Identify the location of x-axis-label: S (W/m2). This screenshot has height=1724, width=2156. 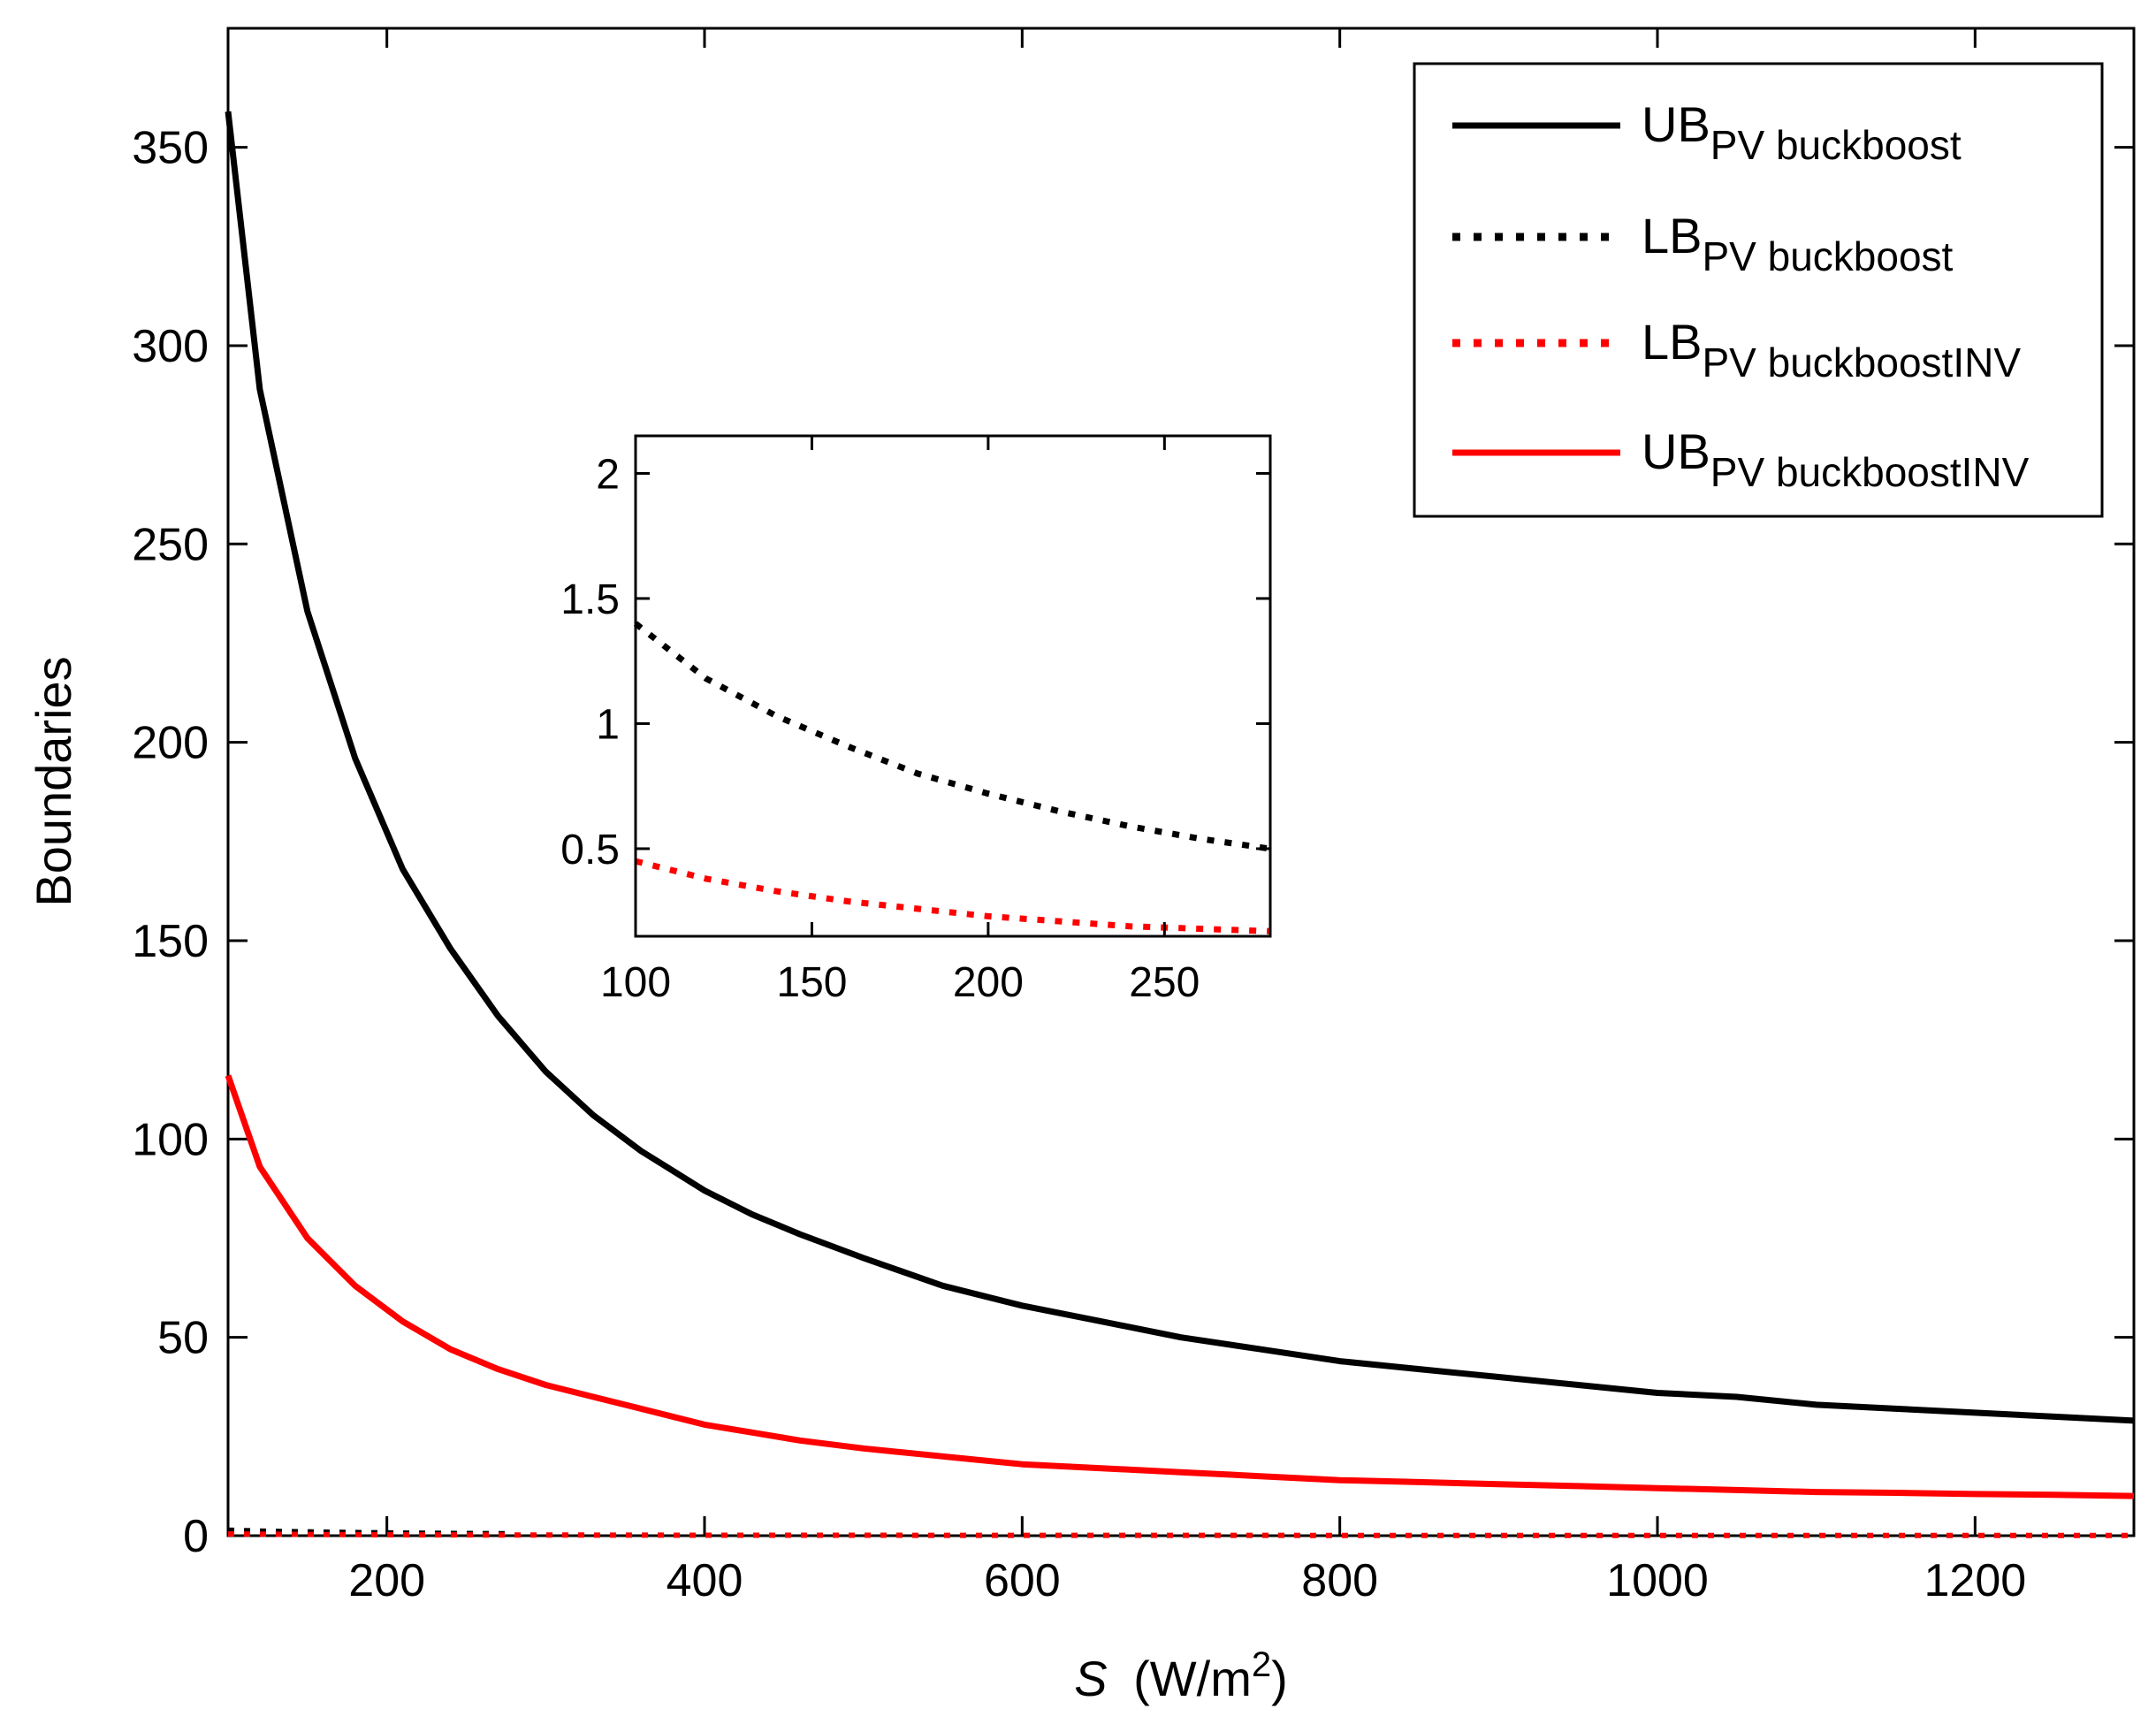
(1181, 1675).